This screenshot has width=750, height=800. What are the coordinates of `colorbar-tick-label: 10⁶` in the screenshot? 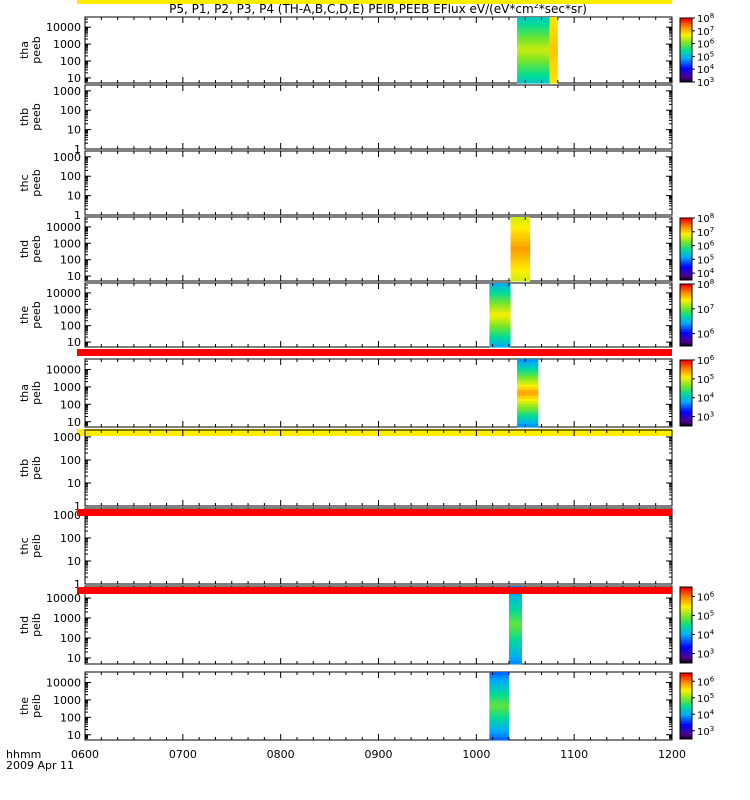 It's located at (706, 681).